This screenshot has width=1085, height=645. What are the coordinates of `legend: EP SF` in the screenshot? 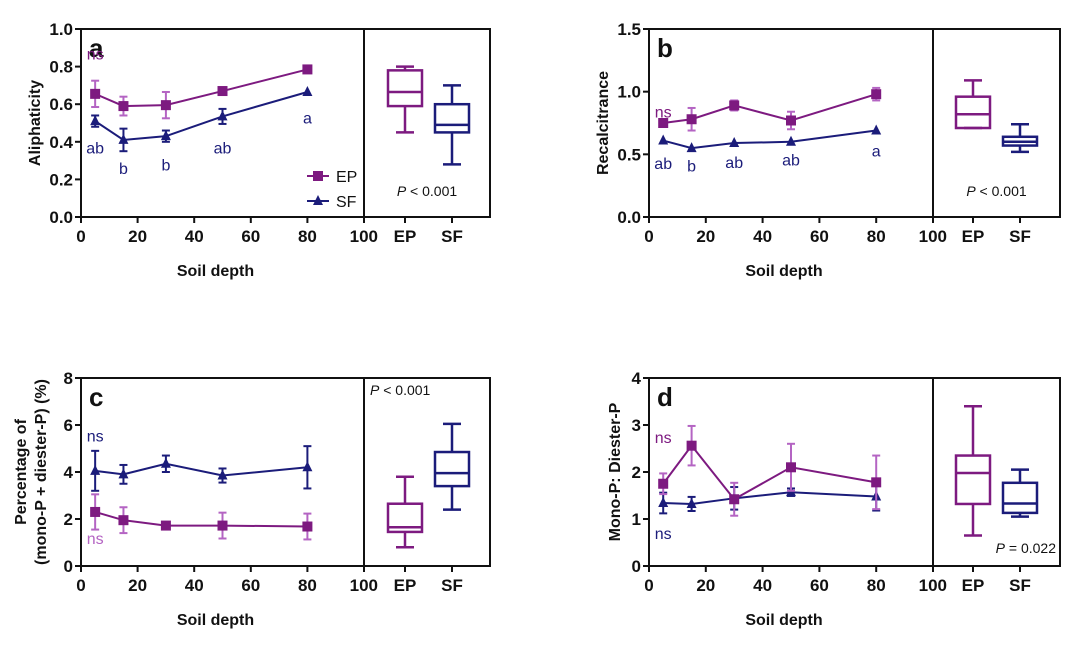 It's located at (332, 190).